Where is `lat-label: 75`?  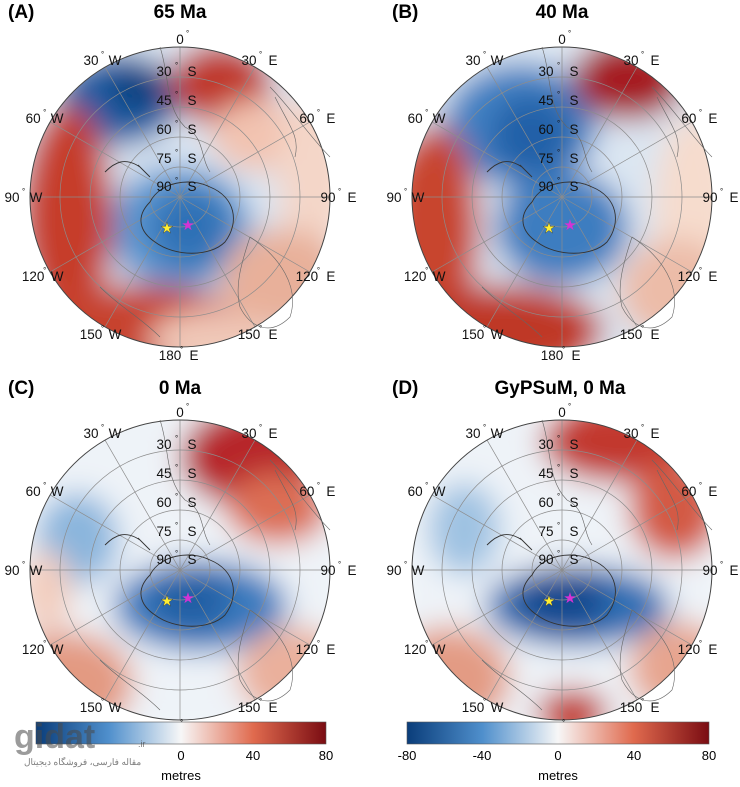 lat-label: 75 is located at coordinates (545, 531).